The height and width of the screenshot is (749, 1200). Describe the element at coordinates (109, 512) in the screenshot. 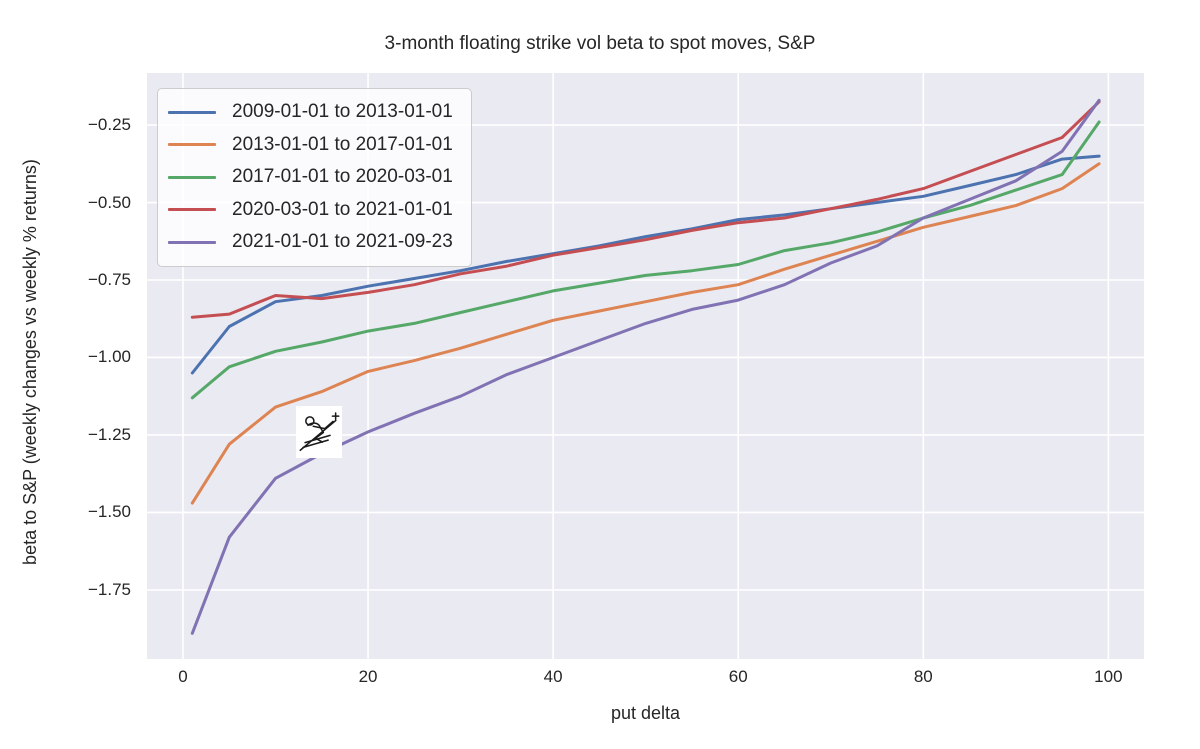

I see `y-tick-label: −1.50` at that location.